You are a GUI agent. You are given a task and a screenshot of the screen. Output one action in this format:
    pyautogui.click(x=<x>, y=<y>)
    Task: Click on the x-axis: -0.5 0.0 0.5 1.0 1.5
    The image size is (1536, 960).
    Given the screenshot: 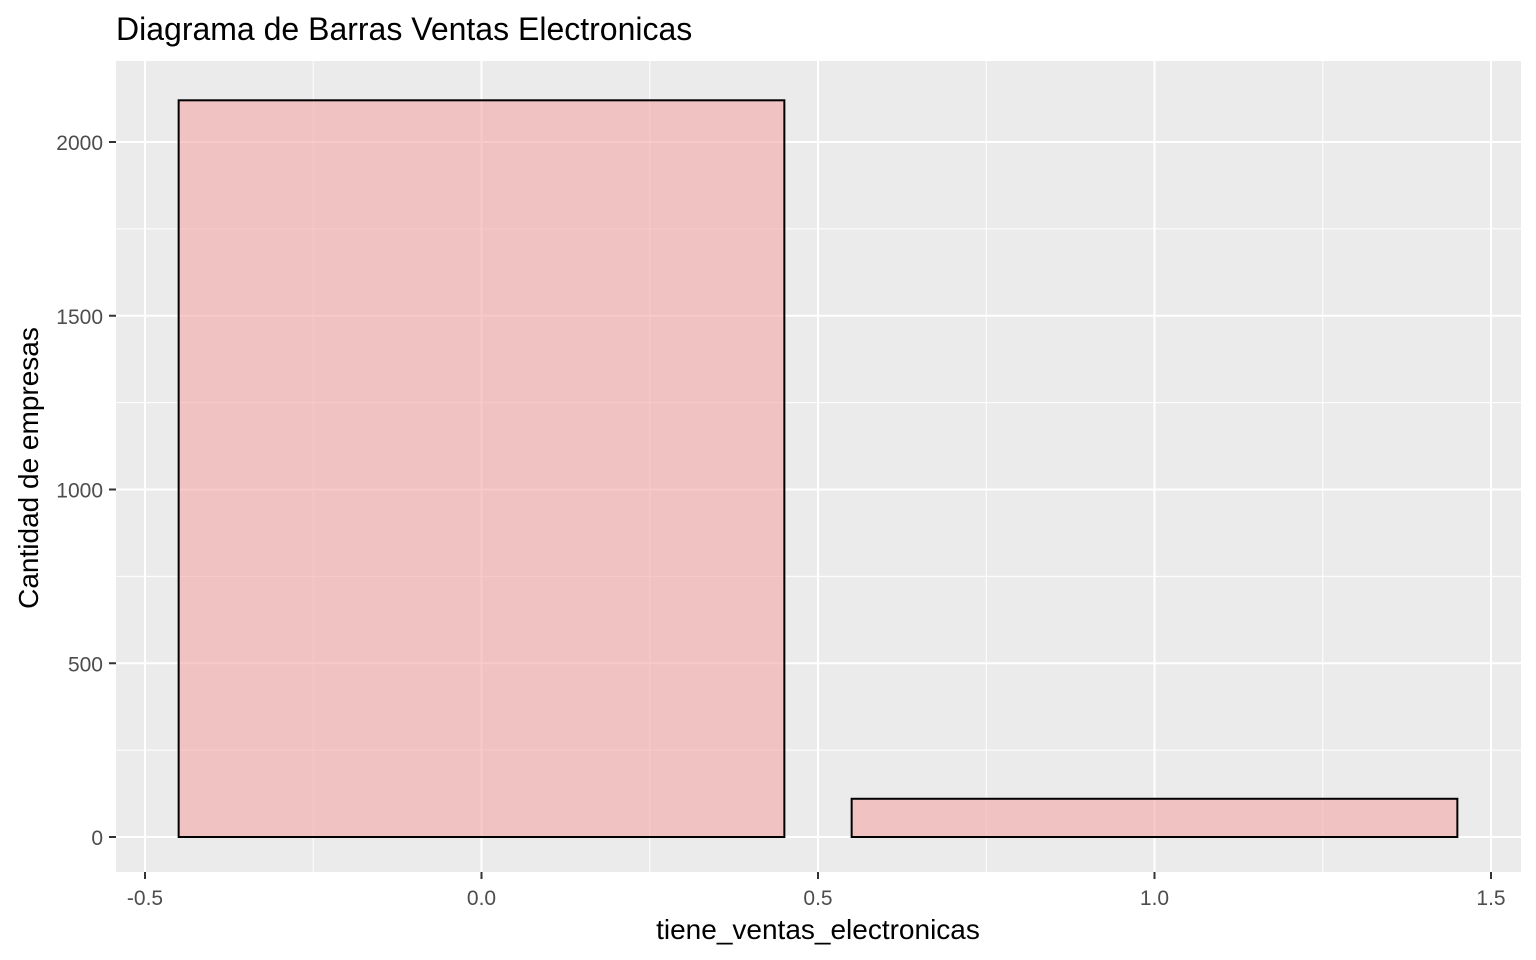 What is the action you would take?
    pyautogui.click(x=816, y=891)
    